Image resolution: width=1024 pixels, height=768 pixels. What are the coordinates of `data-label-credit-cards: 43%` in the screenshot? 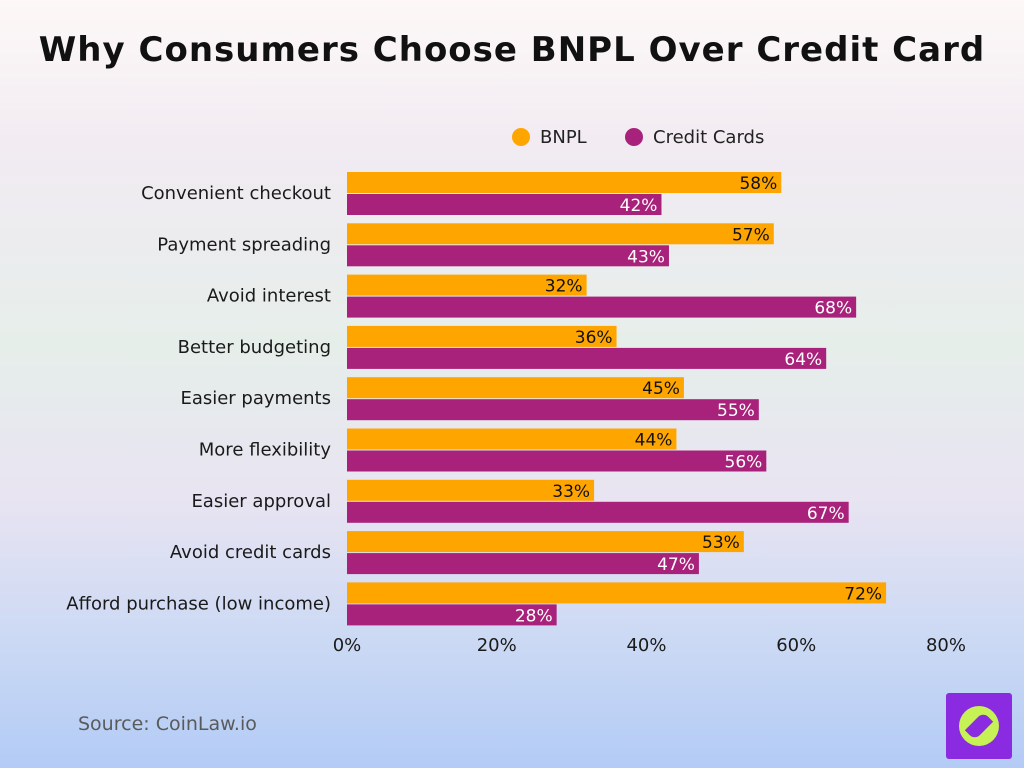 It's located at (646, 257).